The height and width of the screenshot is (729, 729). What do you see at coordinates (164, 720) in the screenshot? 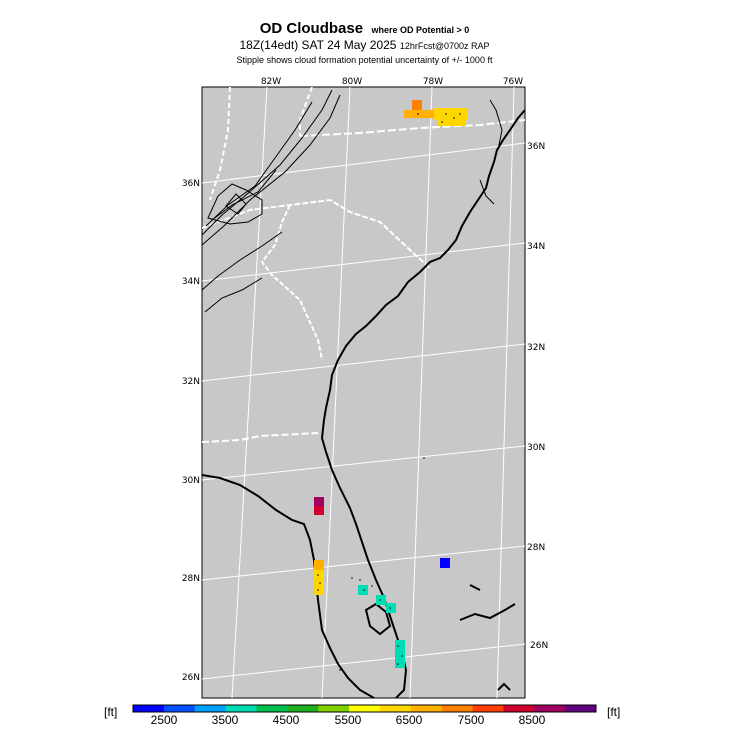
I see `cb-tick-2500: 2500` at bounding box center [164, 720].